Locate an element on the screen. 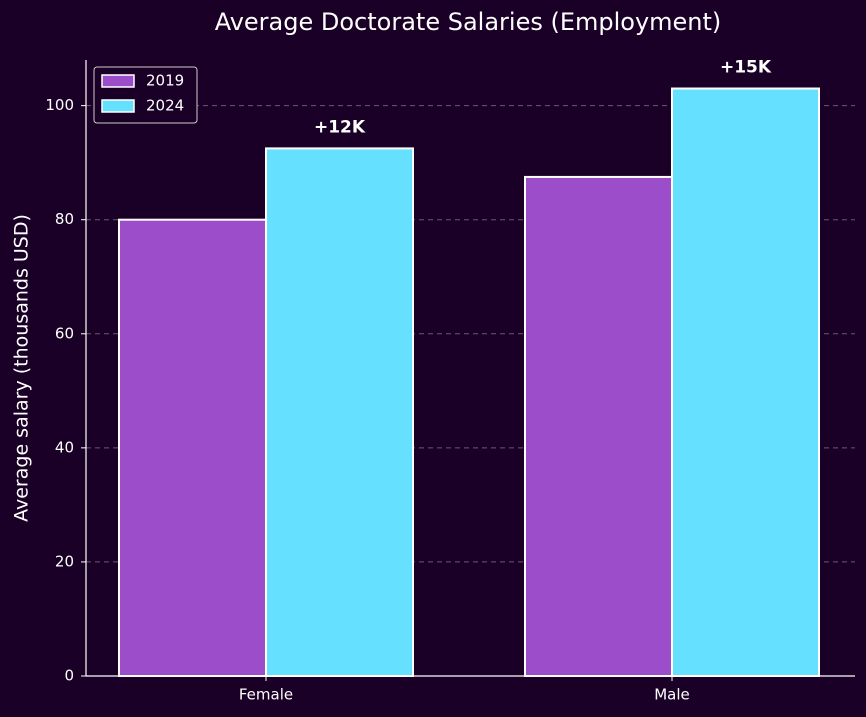 This screenshot has width=866, height=717. legend-label: 2024 is located at coordinates (165, 106).